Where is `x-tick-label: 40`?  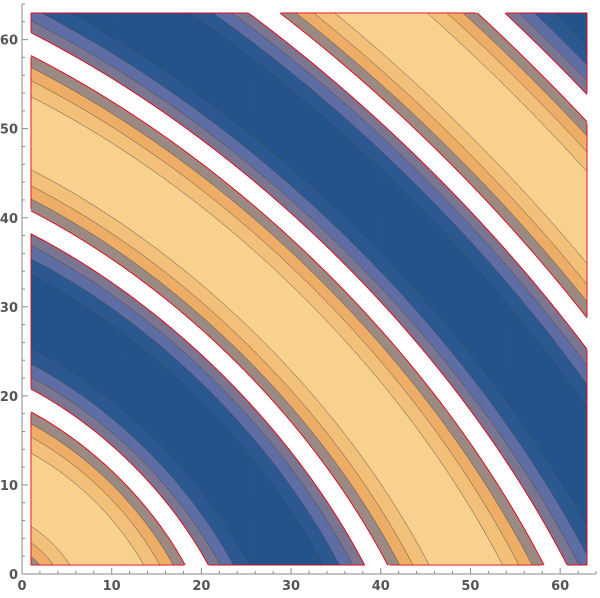 x-tick-label: 40 is located at coordinates (381, 586).